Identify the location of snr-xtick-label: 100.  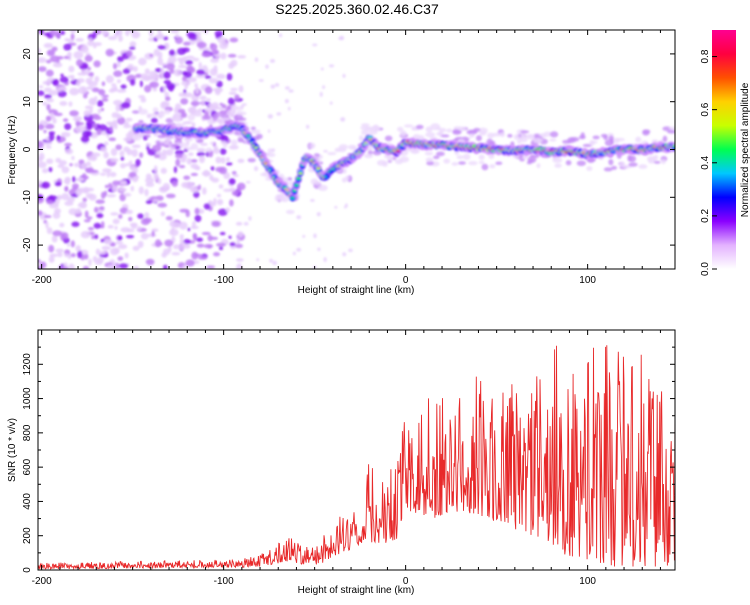
(587, 581).